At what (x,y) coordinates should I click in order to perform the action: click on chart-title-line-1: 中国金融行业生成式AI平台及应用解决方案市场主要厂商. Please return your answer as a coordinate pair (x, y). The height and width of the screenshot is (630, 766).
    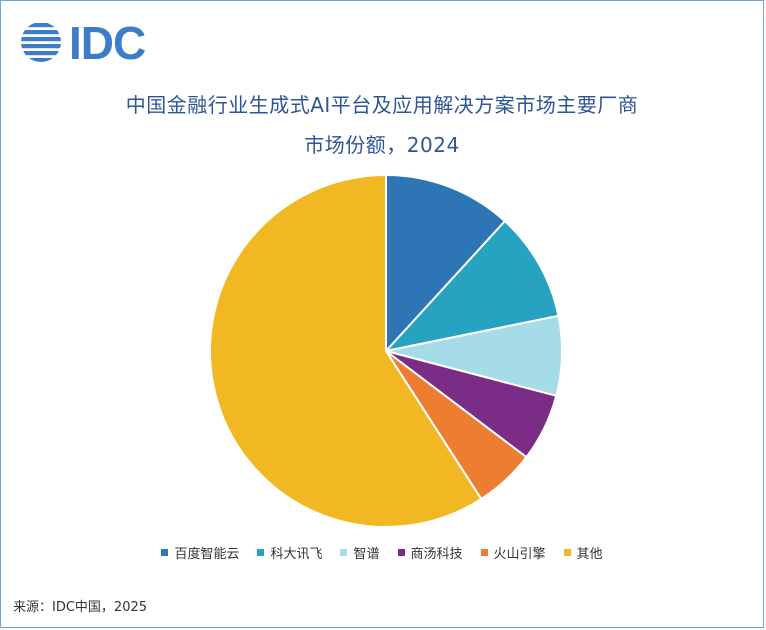
    Looking at the image, I should click on (382, 105).